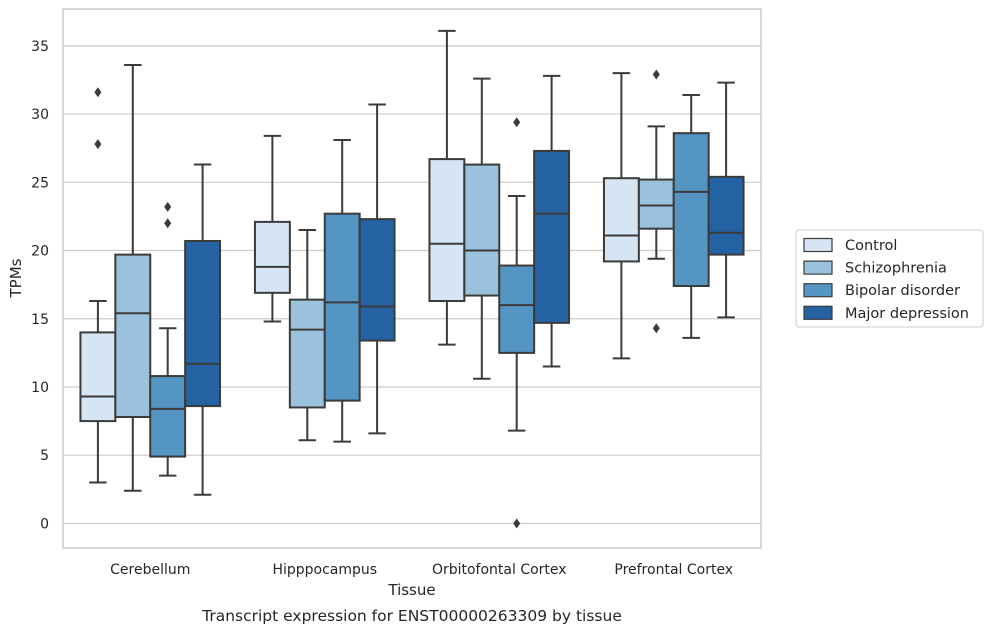 The height and width of the screenshot is (634, 993). Describe the element at coordinates (907, 314) in the screenshot. I see `legend-label: Major depression` at that location.